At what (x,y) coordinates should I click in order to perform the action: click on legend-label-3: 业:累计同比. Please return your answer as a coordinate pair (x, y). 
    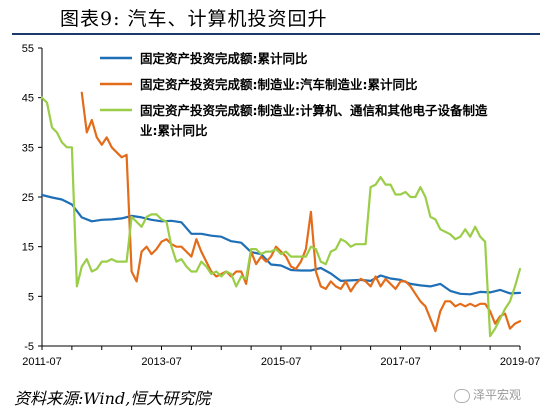
    Looking at the image, I should click on (174, 130).